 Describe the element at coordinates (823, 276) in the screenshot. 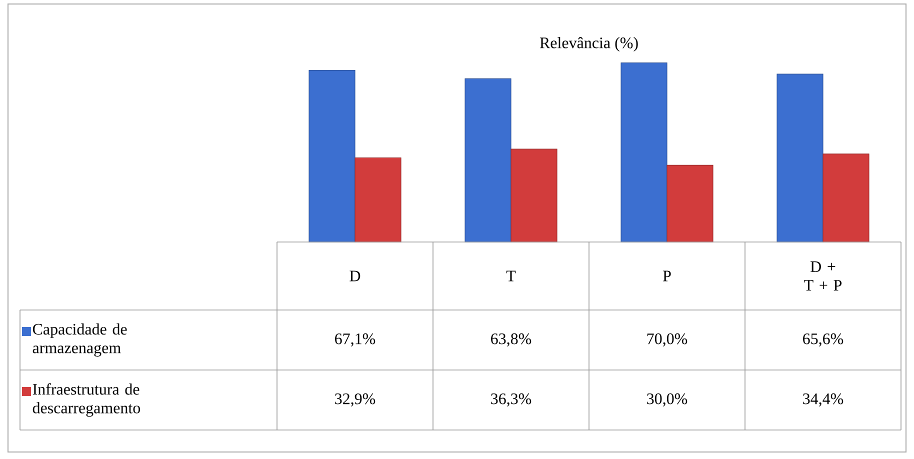

I see `x-tick-label: D + T + P` at that location.